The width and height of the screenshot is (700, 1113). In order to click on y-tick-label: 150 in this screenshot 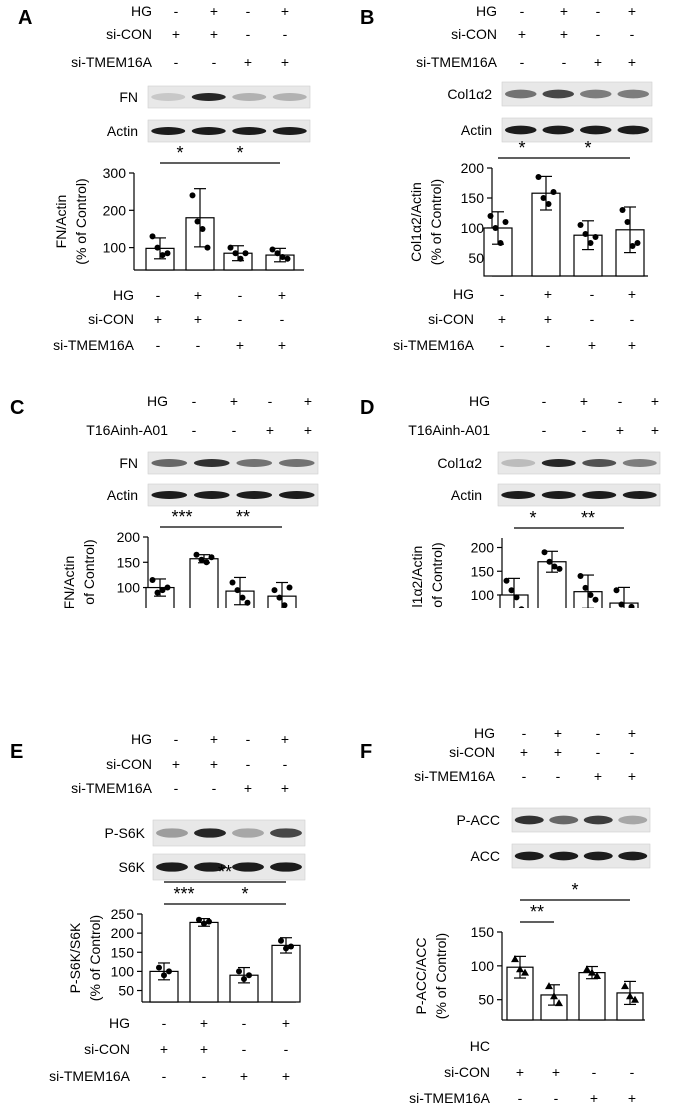, I will do `click(123, 952)`.